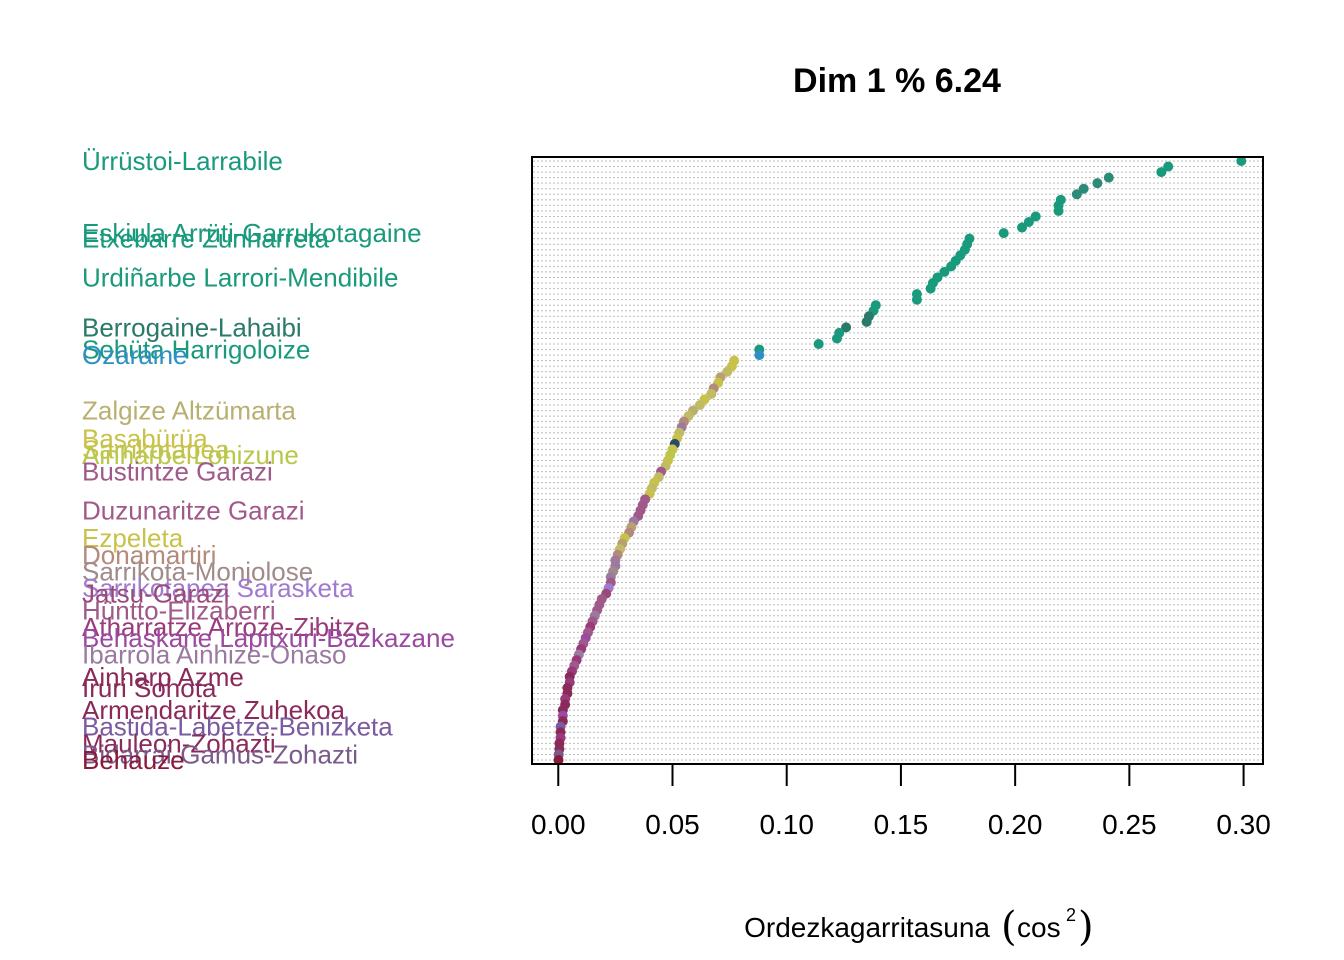 Image resolution: width=1344 pixels, height=960 pixels. Describe the element at coordinates (1009, 927) in the screenshot. I see `x-axis-open-paren: (` at that location.